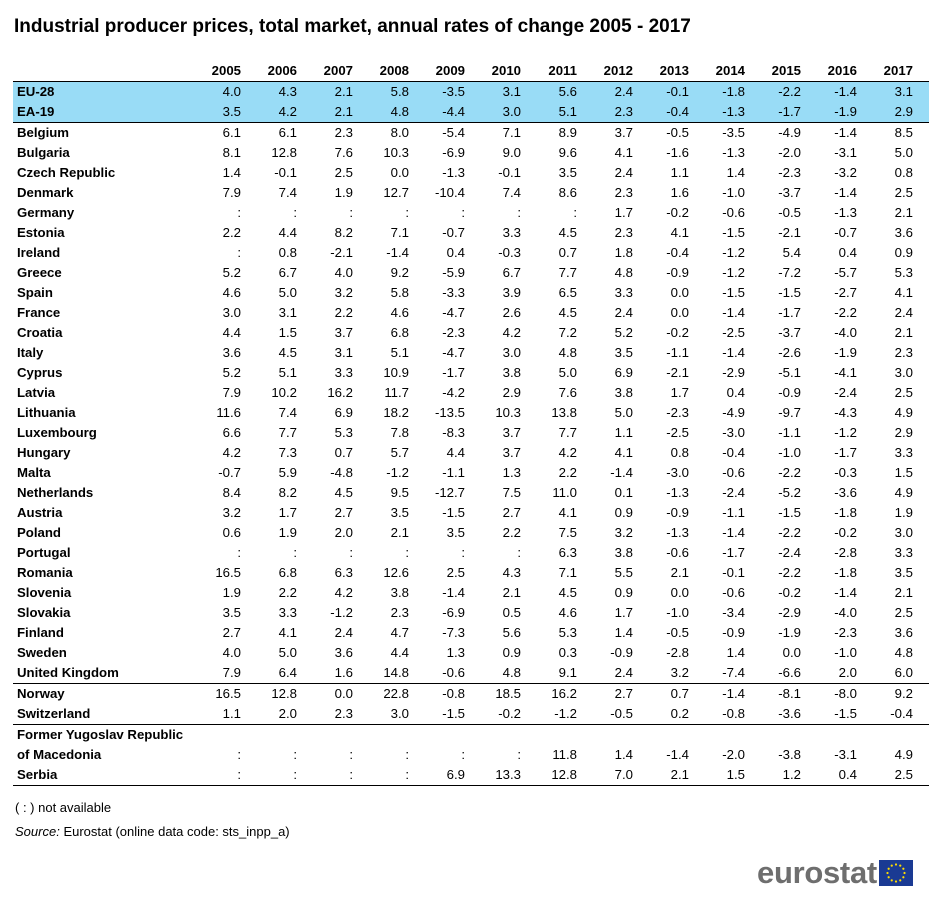 This screenshot has height=909, width=944. I want to click on cell-value: 1.4, so click(735, 172).